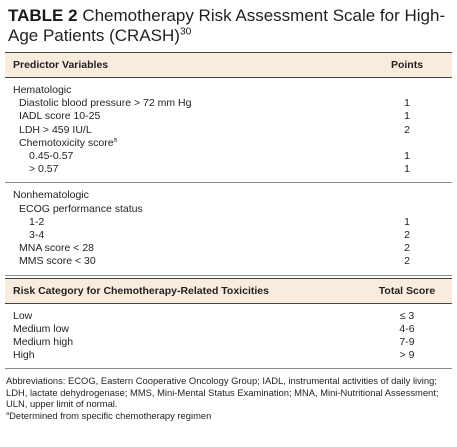 The height and width of the screenshot is (447, 457). I want to click on row: Chemotoxicity scorea, so click(228, 143).